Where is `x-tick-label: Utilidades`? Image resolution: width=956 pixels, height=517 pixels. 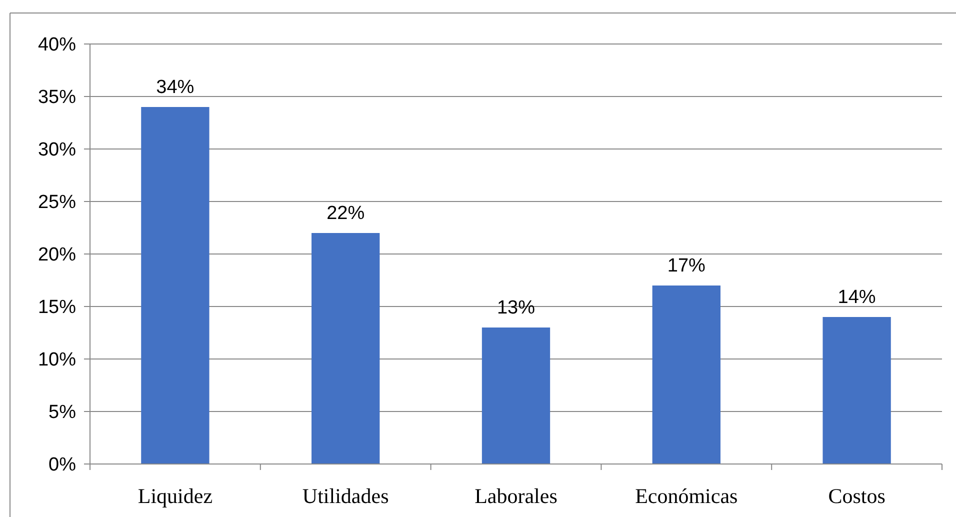
x-tick-label: Utilidades is located at coordinates (345, 496).